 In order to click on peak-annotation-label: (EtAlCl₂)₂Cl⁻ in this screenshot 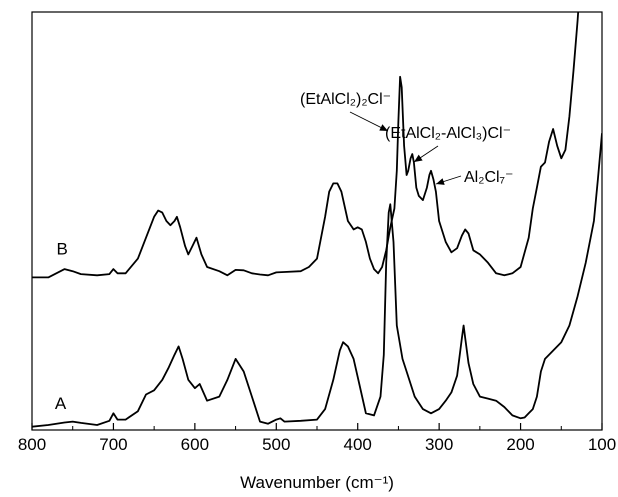, I will do `click(345, 99)`.